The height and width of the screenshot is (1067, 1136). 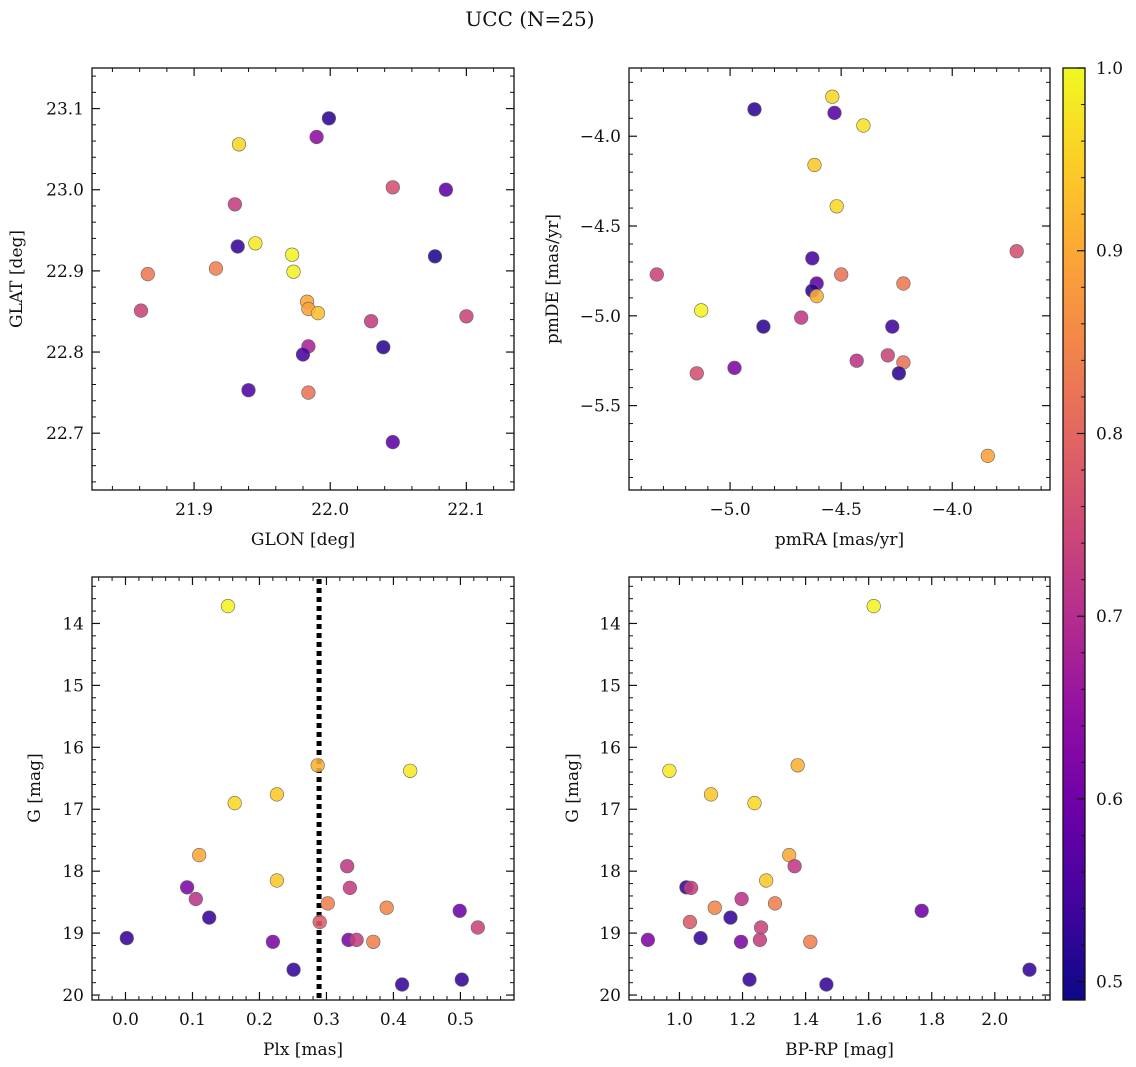 I want to click on x-axis-label: GLON [deg], so click(x=303, y=540).